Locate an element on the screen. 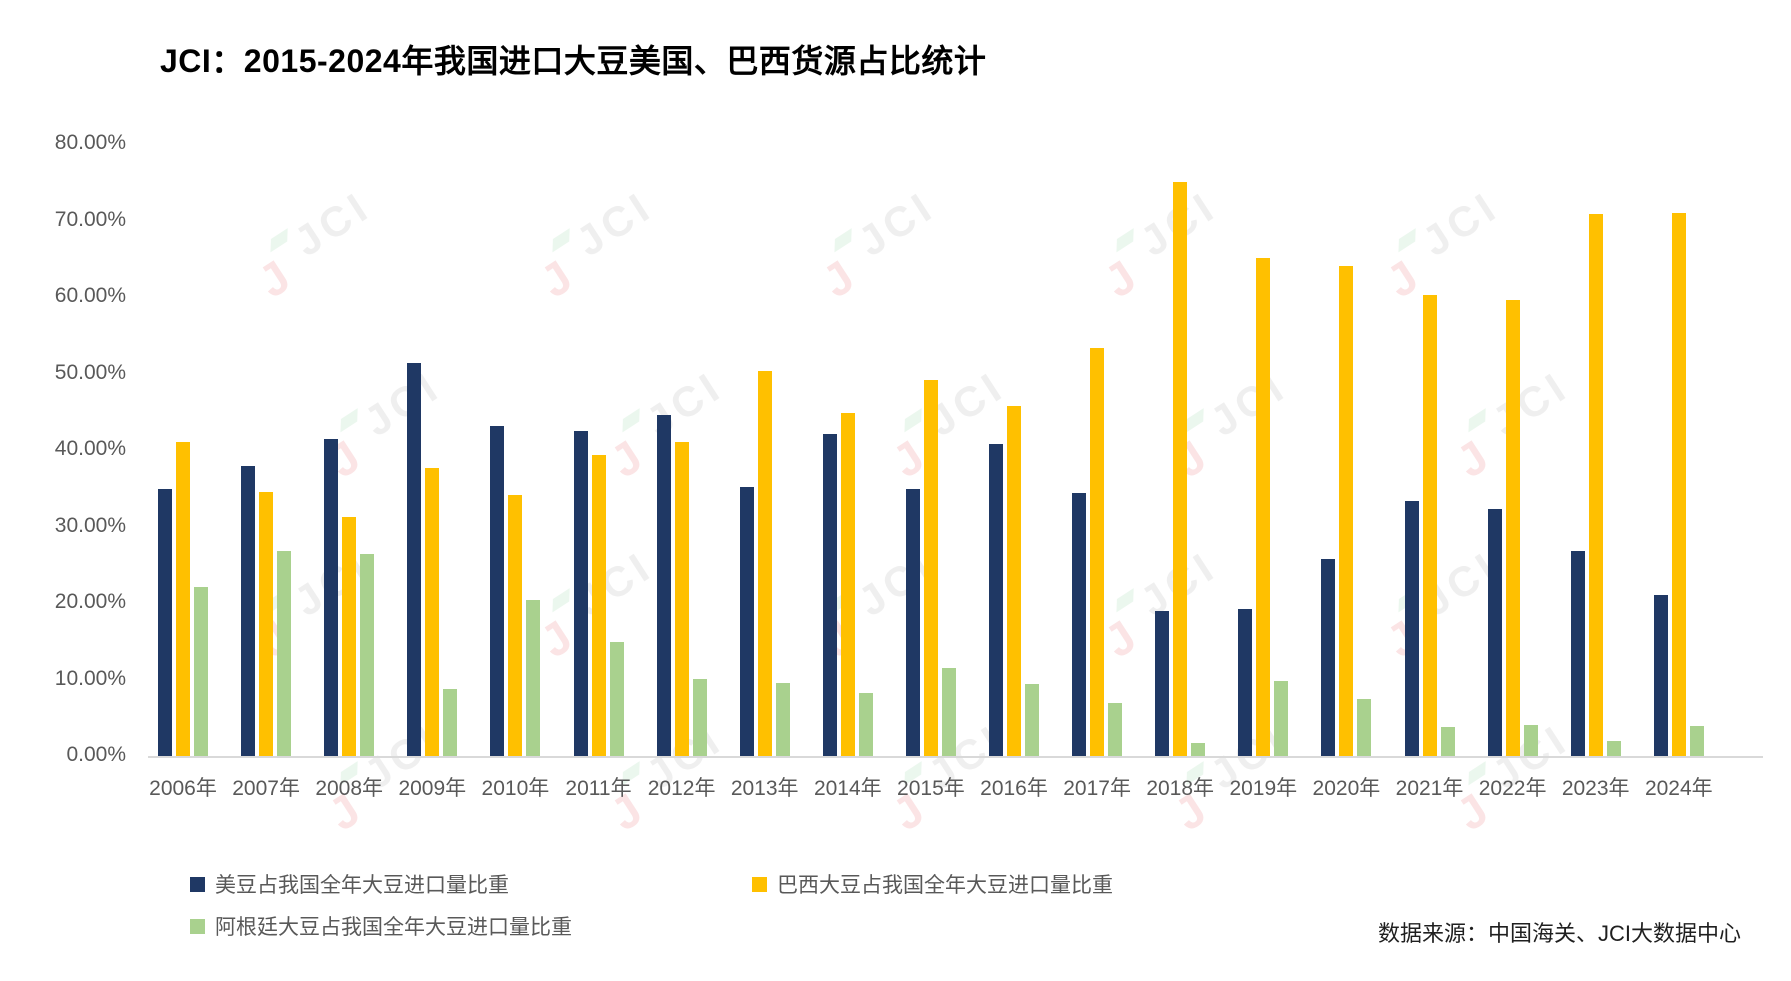  y-tick-label: 50.00% is located at coordinates (90, 372).